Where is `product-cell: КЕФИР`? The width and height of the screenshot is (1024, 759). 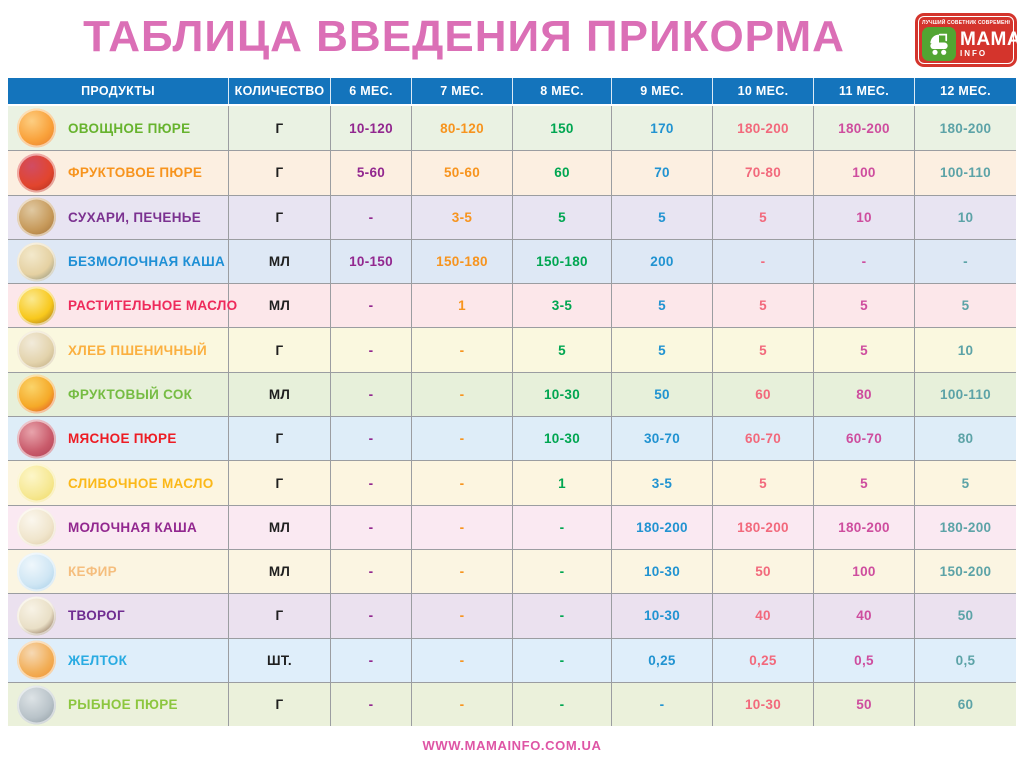
product-cell: КЕФИР is located at coordinates (118, 571).